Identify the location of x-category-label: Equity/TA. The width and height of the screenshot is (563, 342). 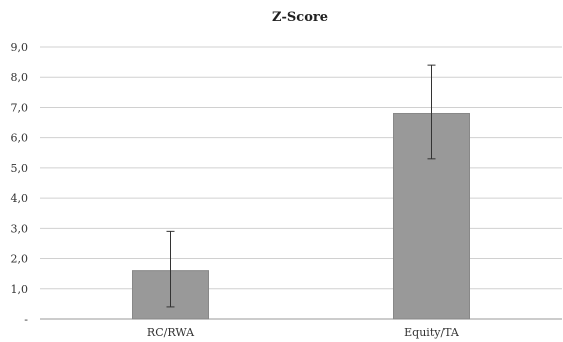
(432, 332).